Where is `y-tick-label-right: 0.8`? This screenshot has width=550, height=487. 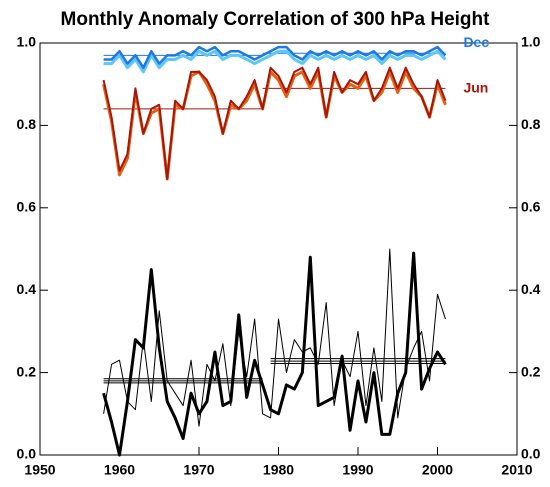 y-tick-label-right: 0.8 is located at coordinates (531, 124).